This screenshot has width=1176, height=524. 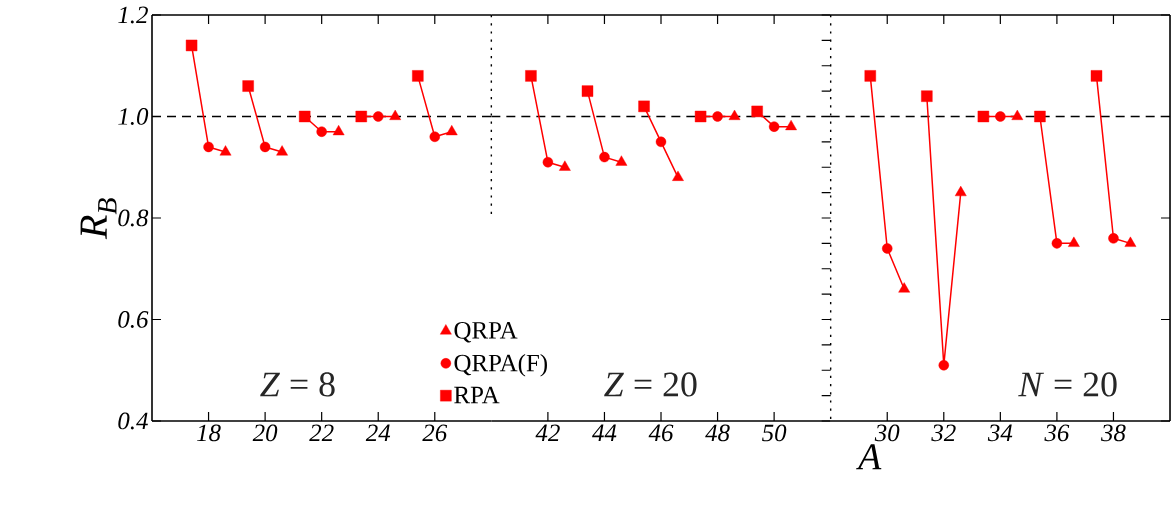 What do you see at coordinates (943, 433) in the screenshot?
I see `x-tick-label: 32` at bounding box center [943, 433].